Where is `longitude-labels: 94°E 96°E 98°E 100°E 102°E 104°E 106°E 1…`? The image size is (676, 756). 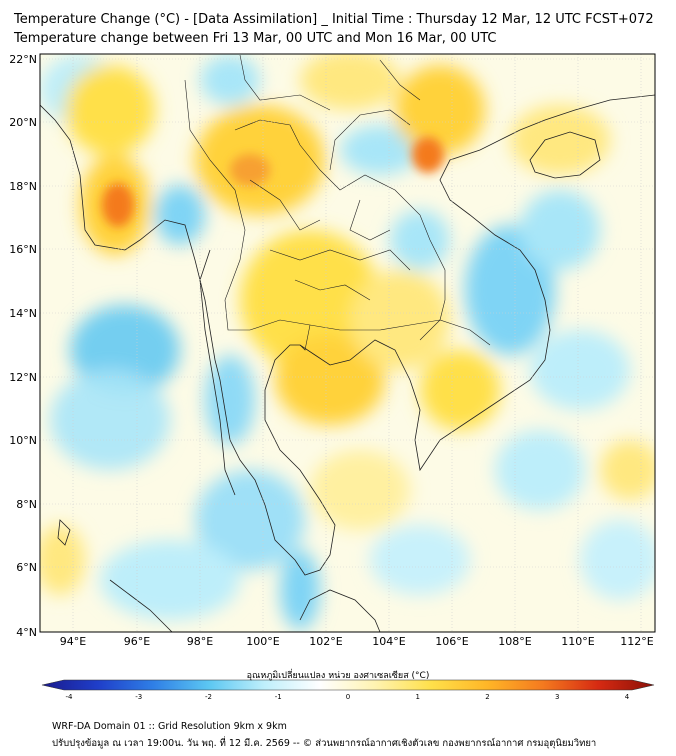
longitude-labels: 94°E 96°E 98°E 100°E 102°E 104°E 106°E 1… is located at coordinates (357, 641).